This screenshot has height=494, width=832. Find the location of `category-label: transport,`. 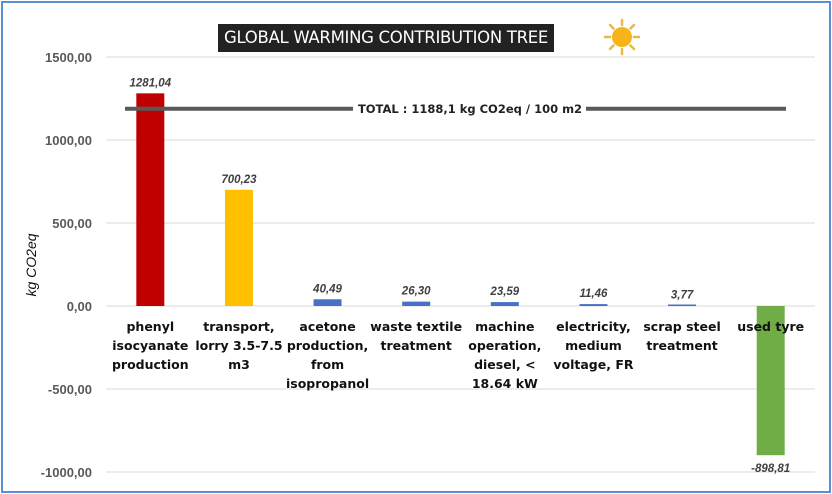

category-label: transport, is located at coordinates (238, 326).